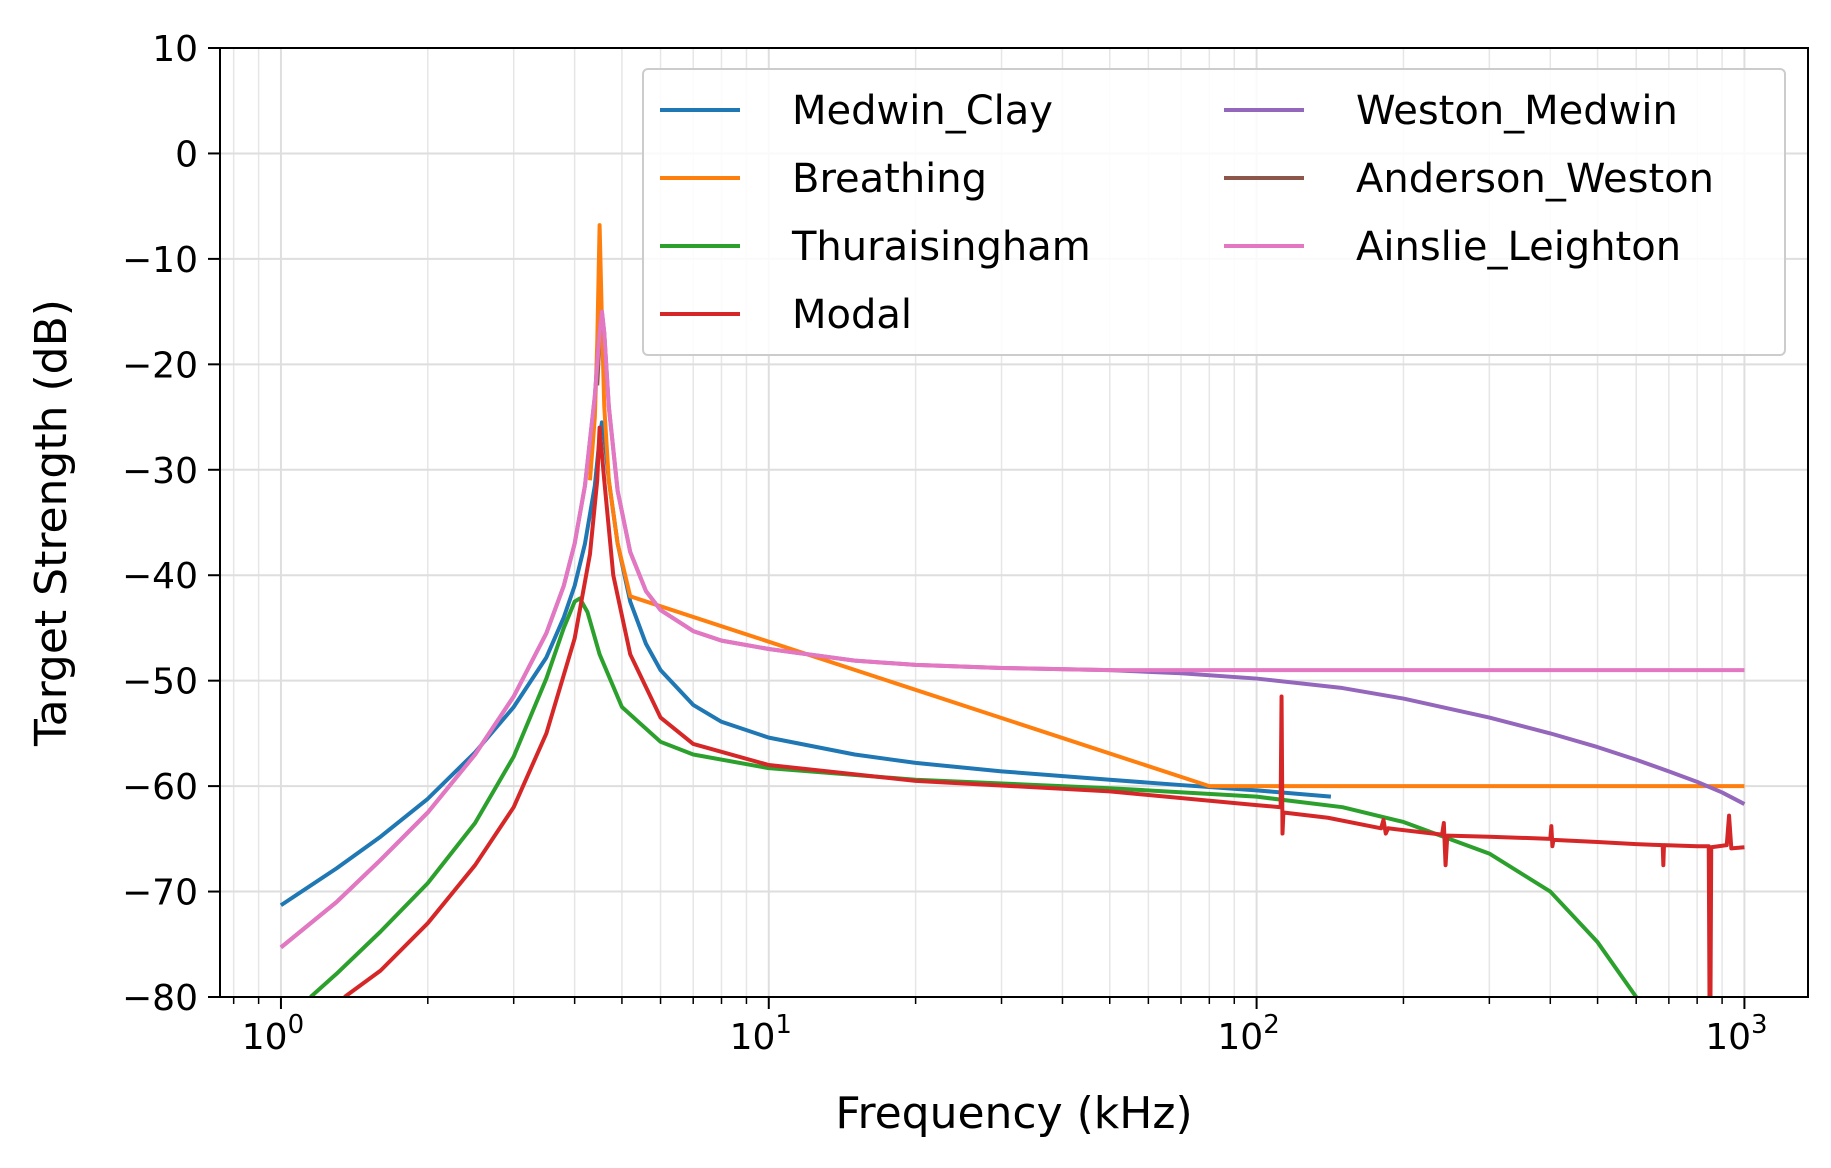 The height and width of the screenshot is (1168, 1831). What do you see at coordinates (786, 315) in the screenshot?
I see `legend-item: Modal` at bounding box center [786, 315].